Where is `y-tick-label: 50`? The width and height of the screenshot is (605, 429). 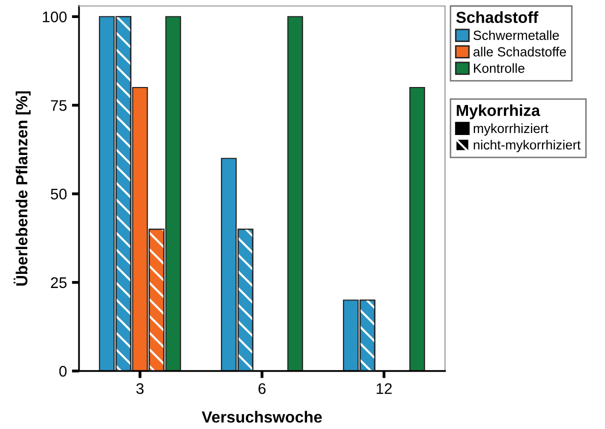
y-tick-label: 50 is located at coordinates (58, 194).